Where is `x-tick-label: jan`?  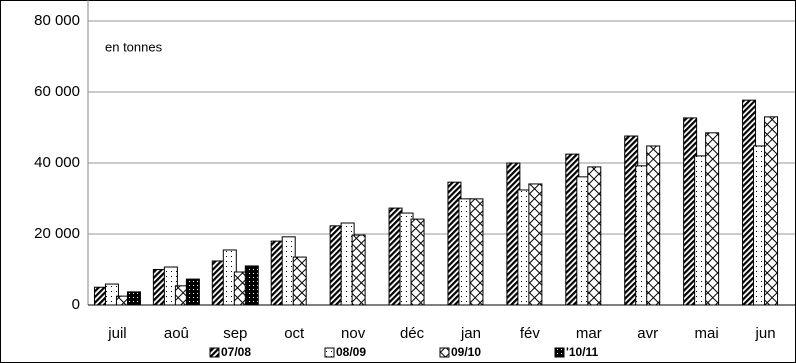 x-tick-label: jan is located at coordinates (470, 333).